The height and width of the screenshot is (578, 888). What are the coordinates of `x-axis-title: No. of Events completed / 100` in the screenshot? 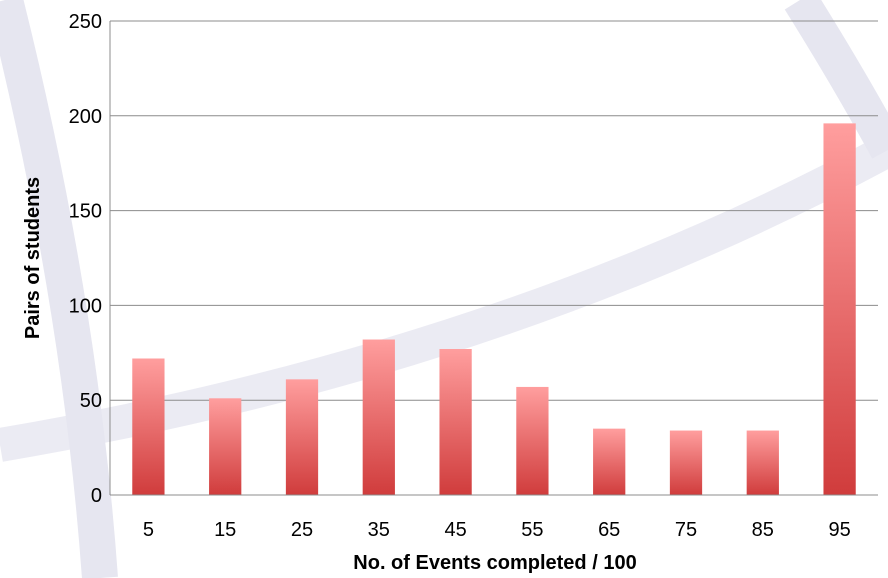 It's located at (494, 563).